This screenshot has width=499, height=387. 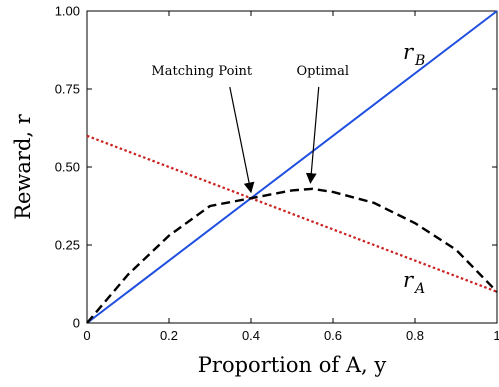 I want to click on x-tick-label: 0.4, so click(x=251, y=335).